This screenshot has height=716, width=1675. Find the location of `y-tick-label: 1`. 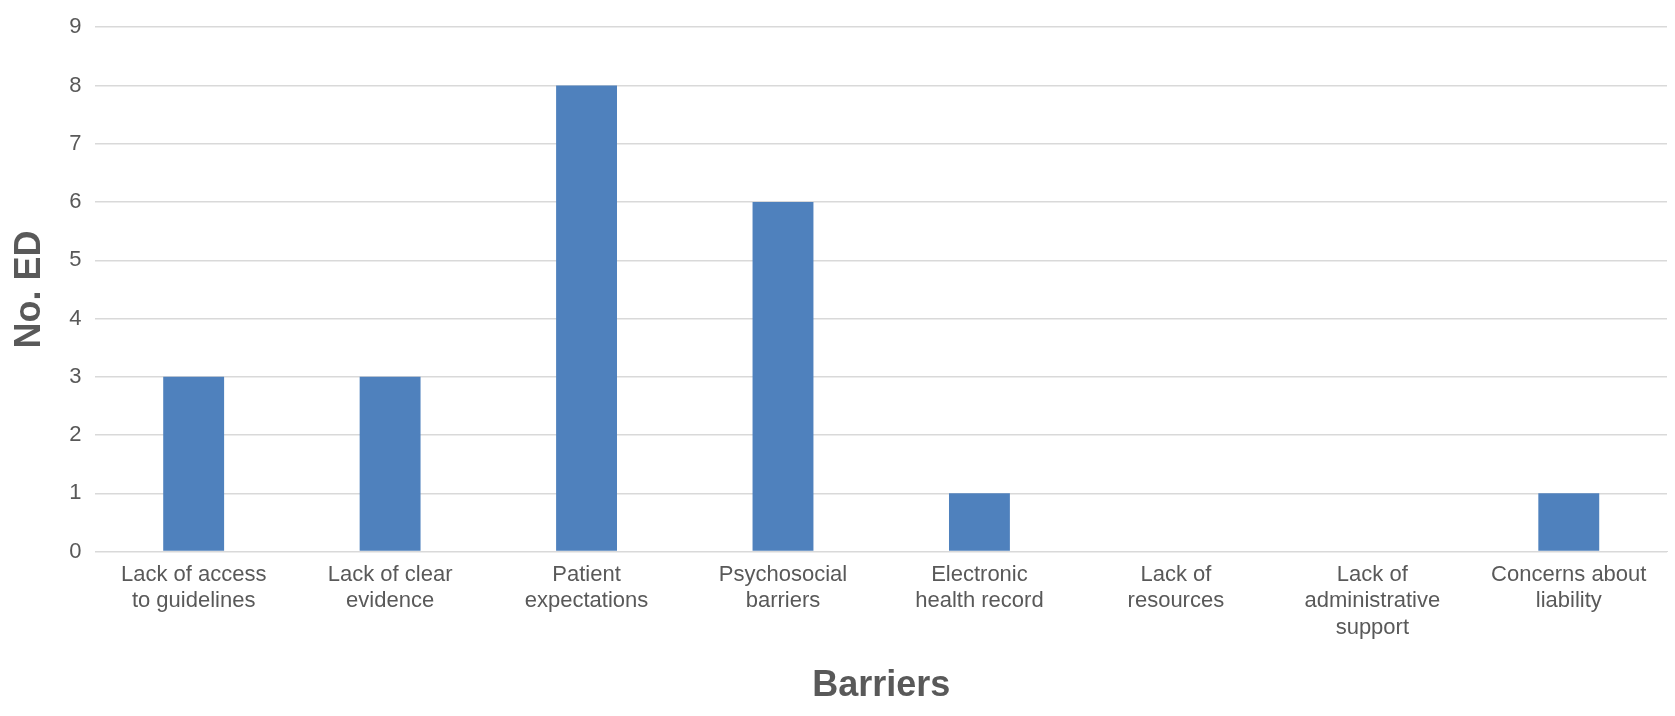

y-tick-label: 1 is located at coordinates (75, 492).